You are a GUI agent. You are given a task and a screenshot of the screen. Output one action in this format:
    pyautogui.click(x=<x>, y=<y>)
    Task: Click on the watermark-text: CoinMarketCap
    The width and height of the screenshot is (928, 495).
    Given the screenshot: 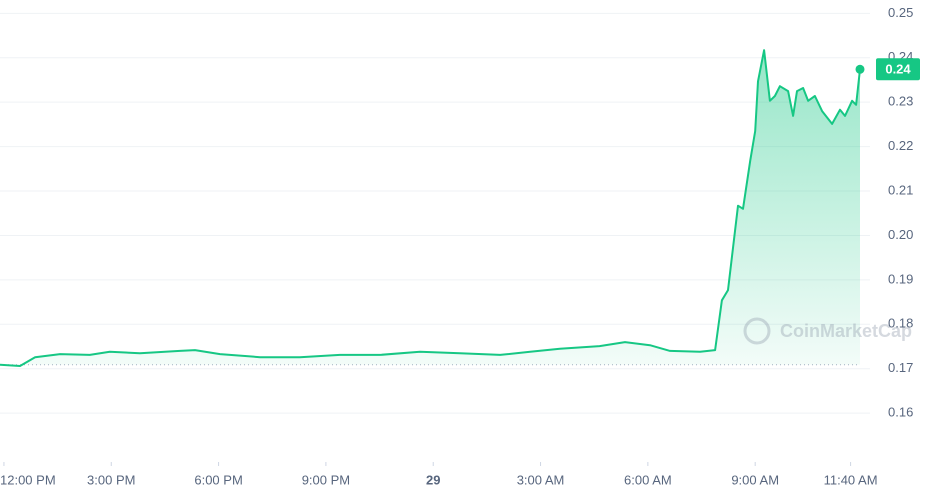 What is the action you would take?
    pyautogui.click(x=846, y=331)
    